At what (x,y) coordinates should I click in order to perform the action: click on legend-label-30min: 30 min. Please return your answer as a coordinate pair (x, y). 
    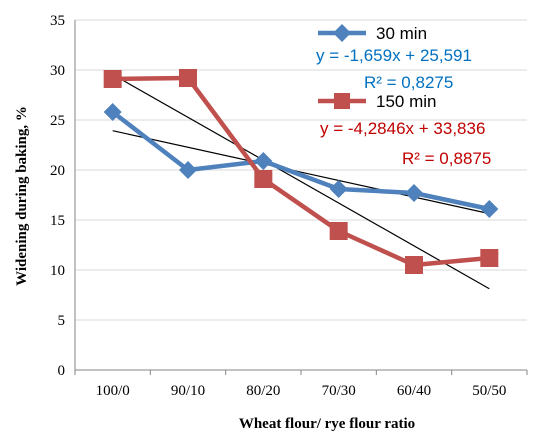
    Looking at the image, I should click on (401, 33).